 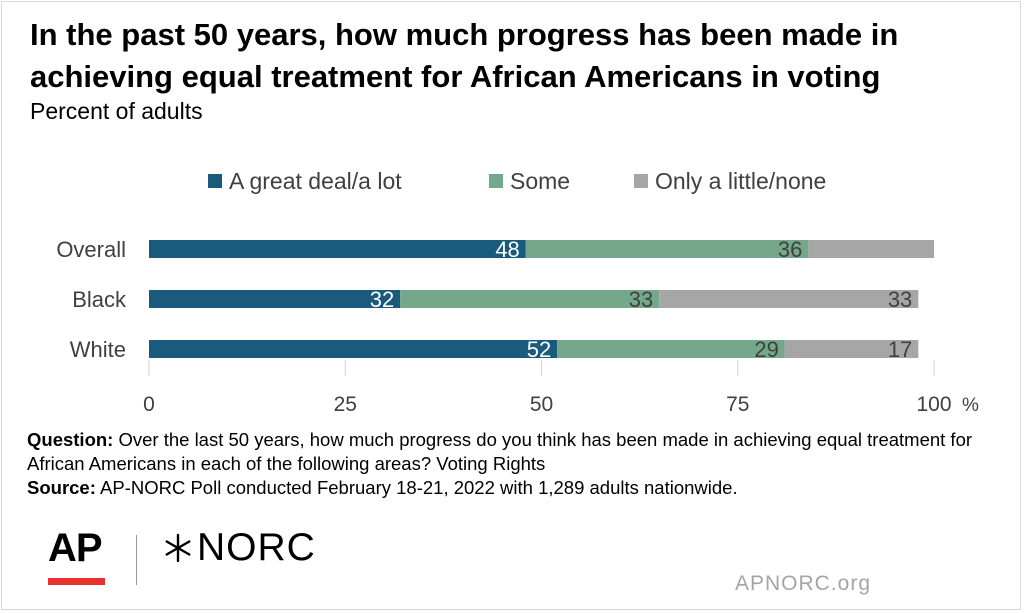 What do you see at coordinates (99, 299) in the screenshot?
I see `category-label-1: Black` at bounding box center [99, 299].